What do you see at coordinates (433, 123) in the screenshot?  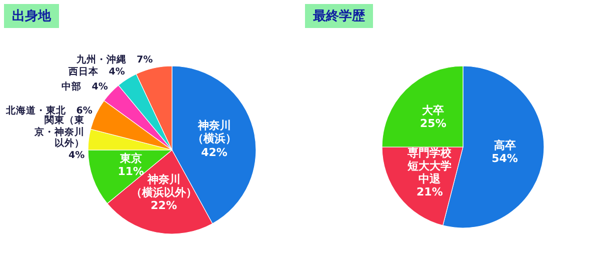 I see `data-label: 25%` at bounding box center [433, 123].